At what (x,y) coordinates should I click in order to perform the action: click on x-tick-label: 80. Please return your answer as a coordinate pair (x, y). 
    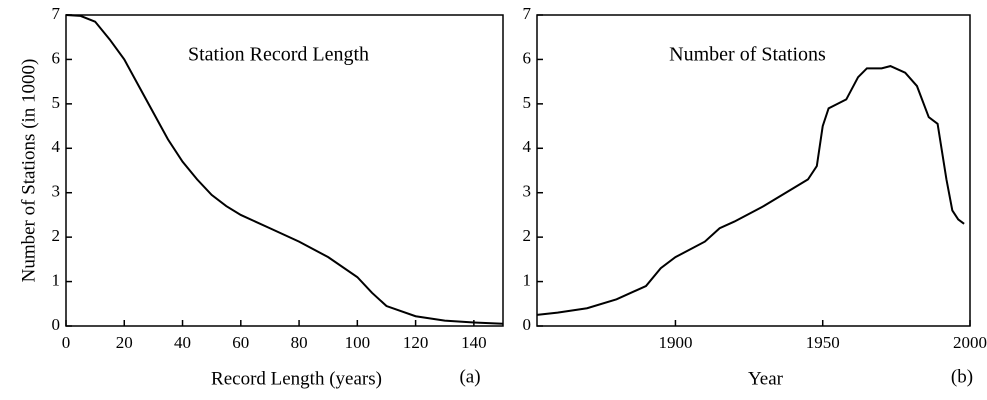
    Looking at the image, I should click on (299, 342).